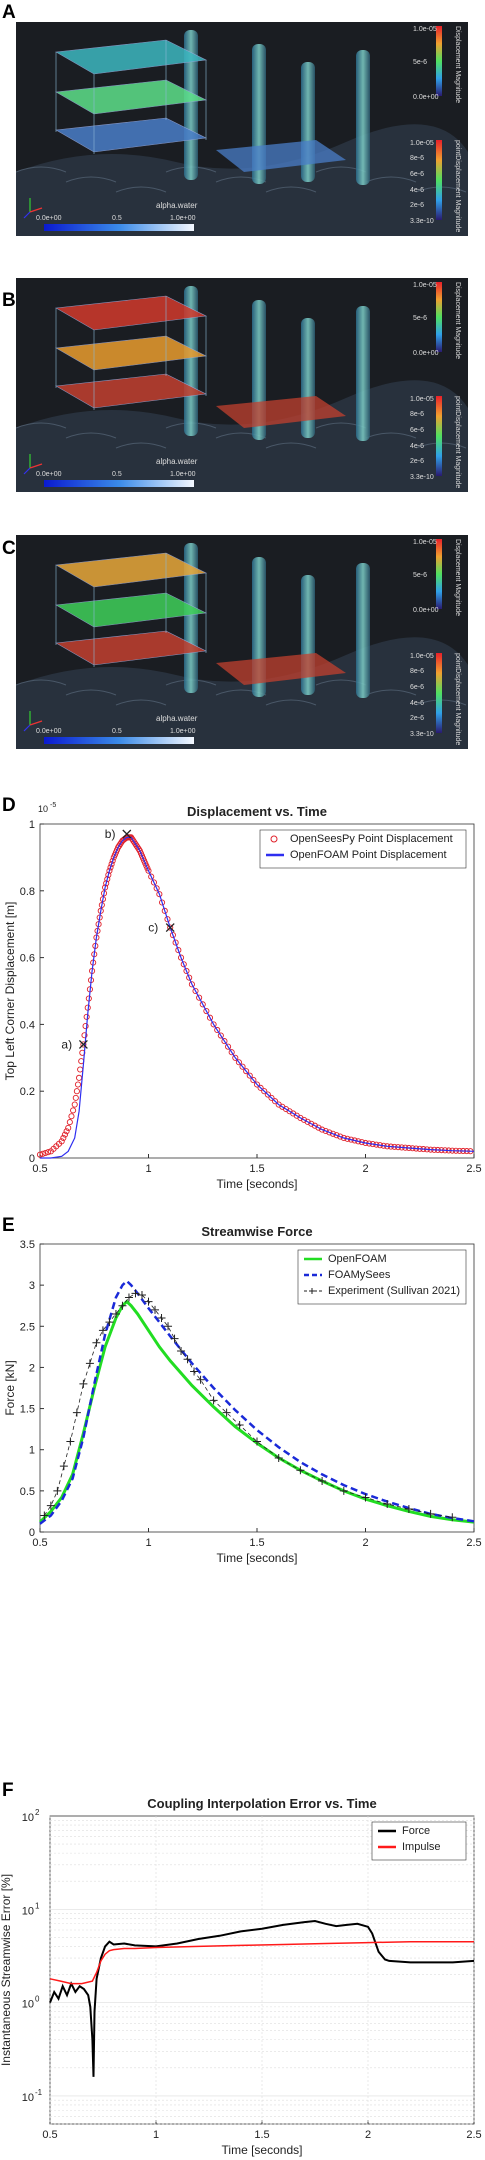 Image resolution: width=485 pixels, height=2160 pixels. Describe the element at coordinates (257, 991) in the screenshot. I see `plot-area` at that location.